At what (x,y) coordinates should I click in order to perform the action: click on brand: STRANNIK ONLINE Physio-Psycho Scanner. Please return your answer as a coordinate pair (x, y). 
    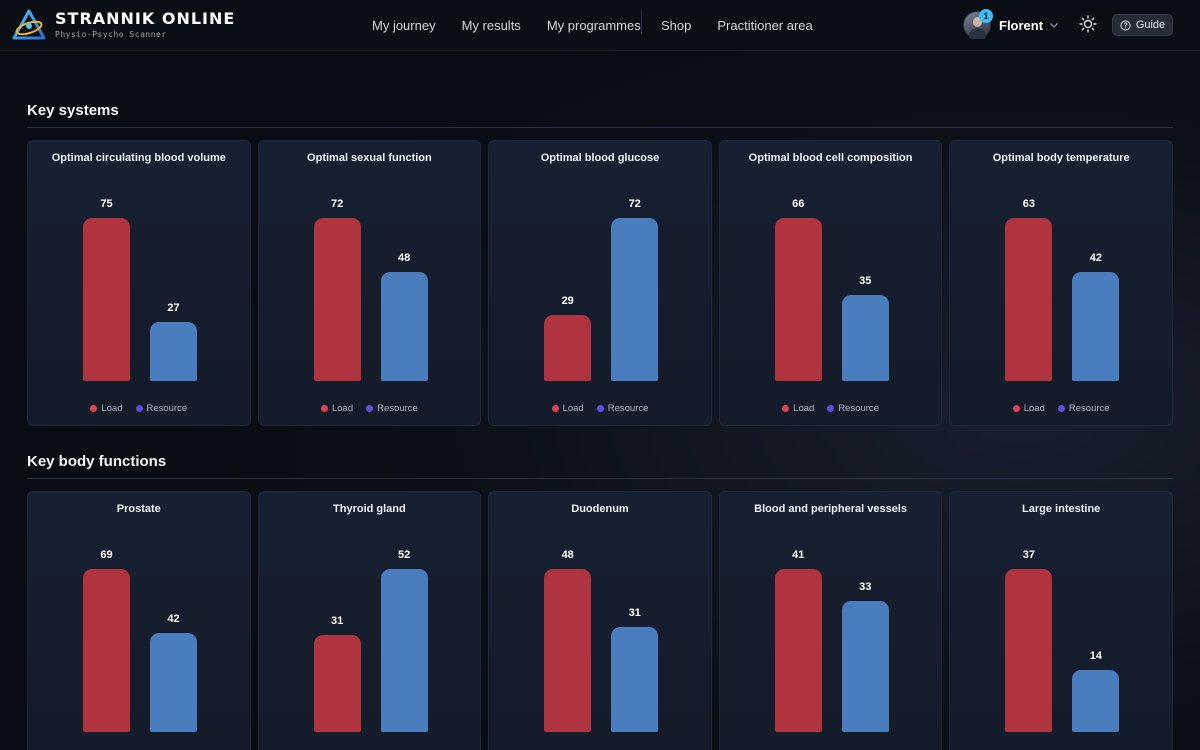
    Looking at the image, I should click on (145, 25).